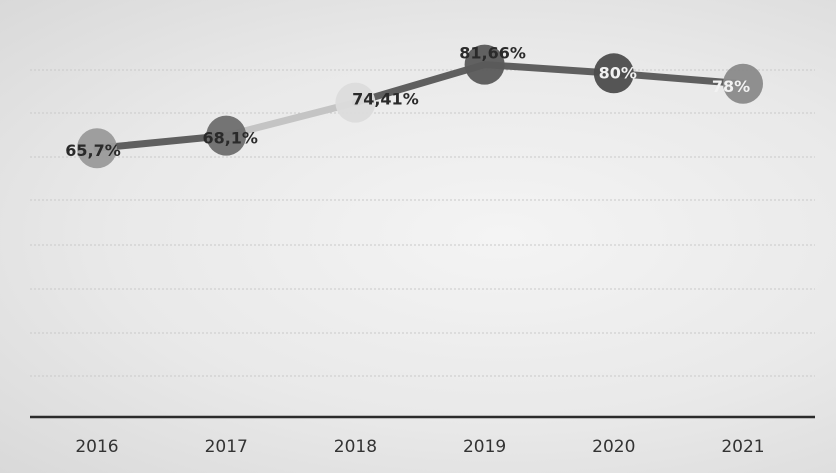 The height and width of the screenshot is (473, 836). I want to click on x-tick-label: 2017, so click(226, 447).